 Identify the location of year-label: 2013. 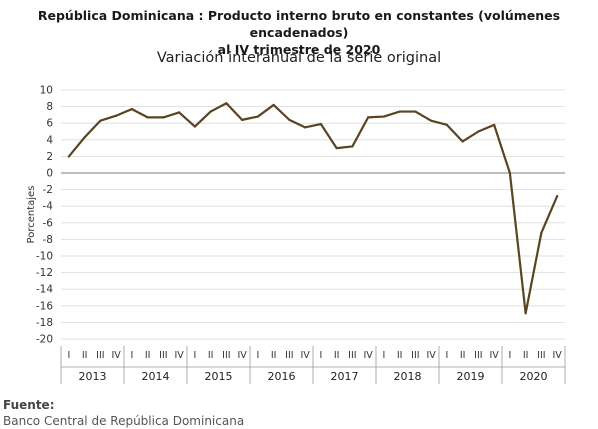
(93, 376).